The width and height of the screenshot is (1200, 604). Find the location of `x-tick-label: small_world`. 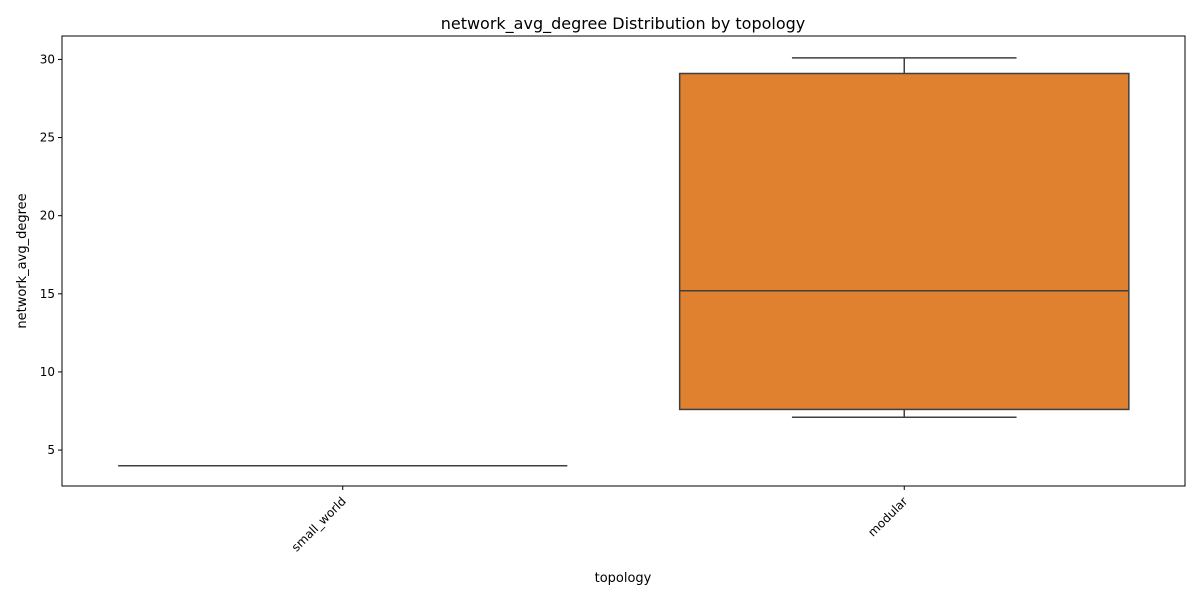

x-tick-label: small_world is located at coordinates (319, 524).